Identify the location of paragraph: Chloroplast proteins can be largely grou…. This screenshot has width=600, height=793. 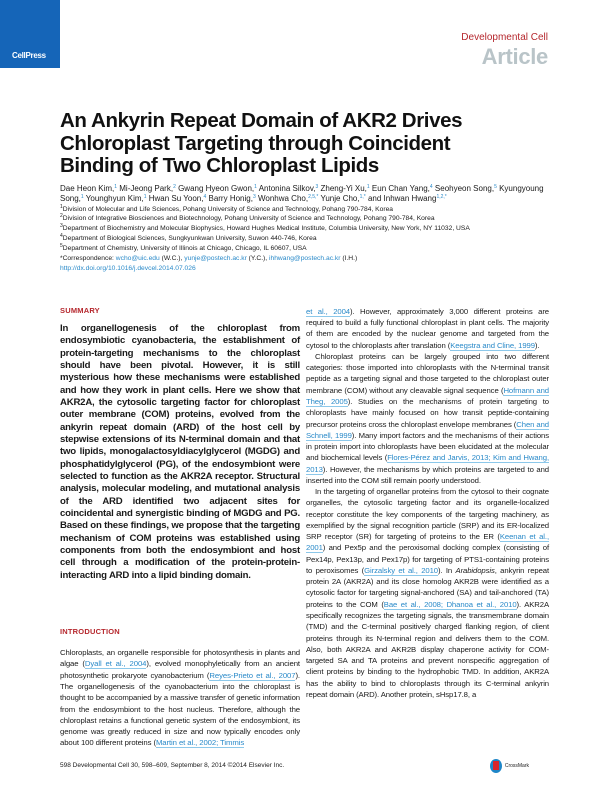
(427, 418).